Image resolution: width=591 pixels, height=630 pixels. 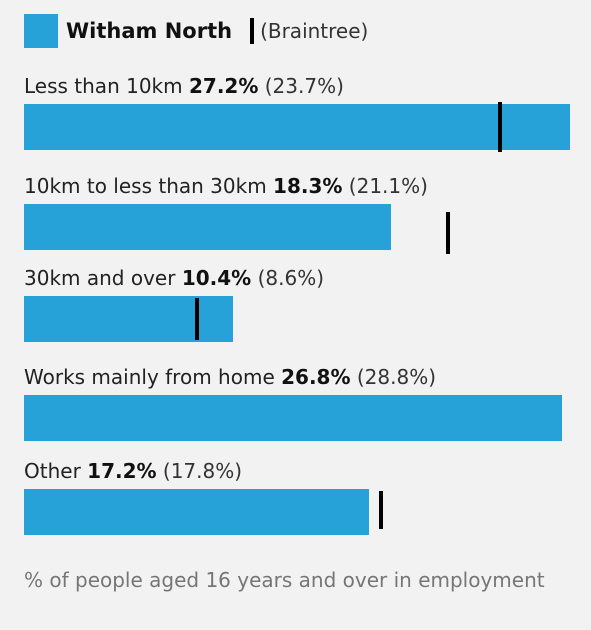 I want to click on comparison-value-label: (21.1%), so click(x=388, y=186).